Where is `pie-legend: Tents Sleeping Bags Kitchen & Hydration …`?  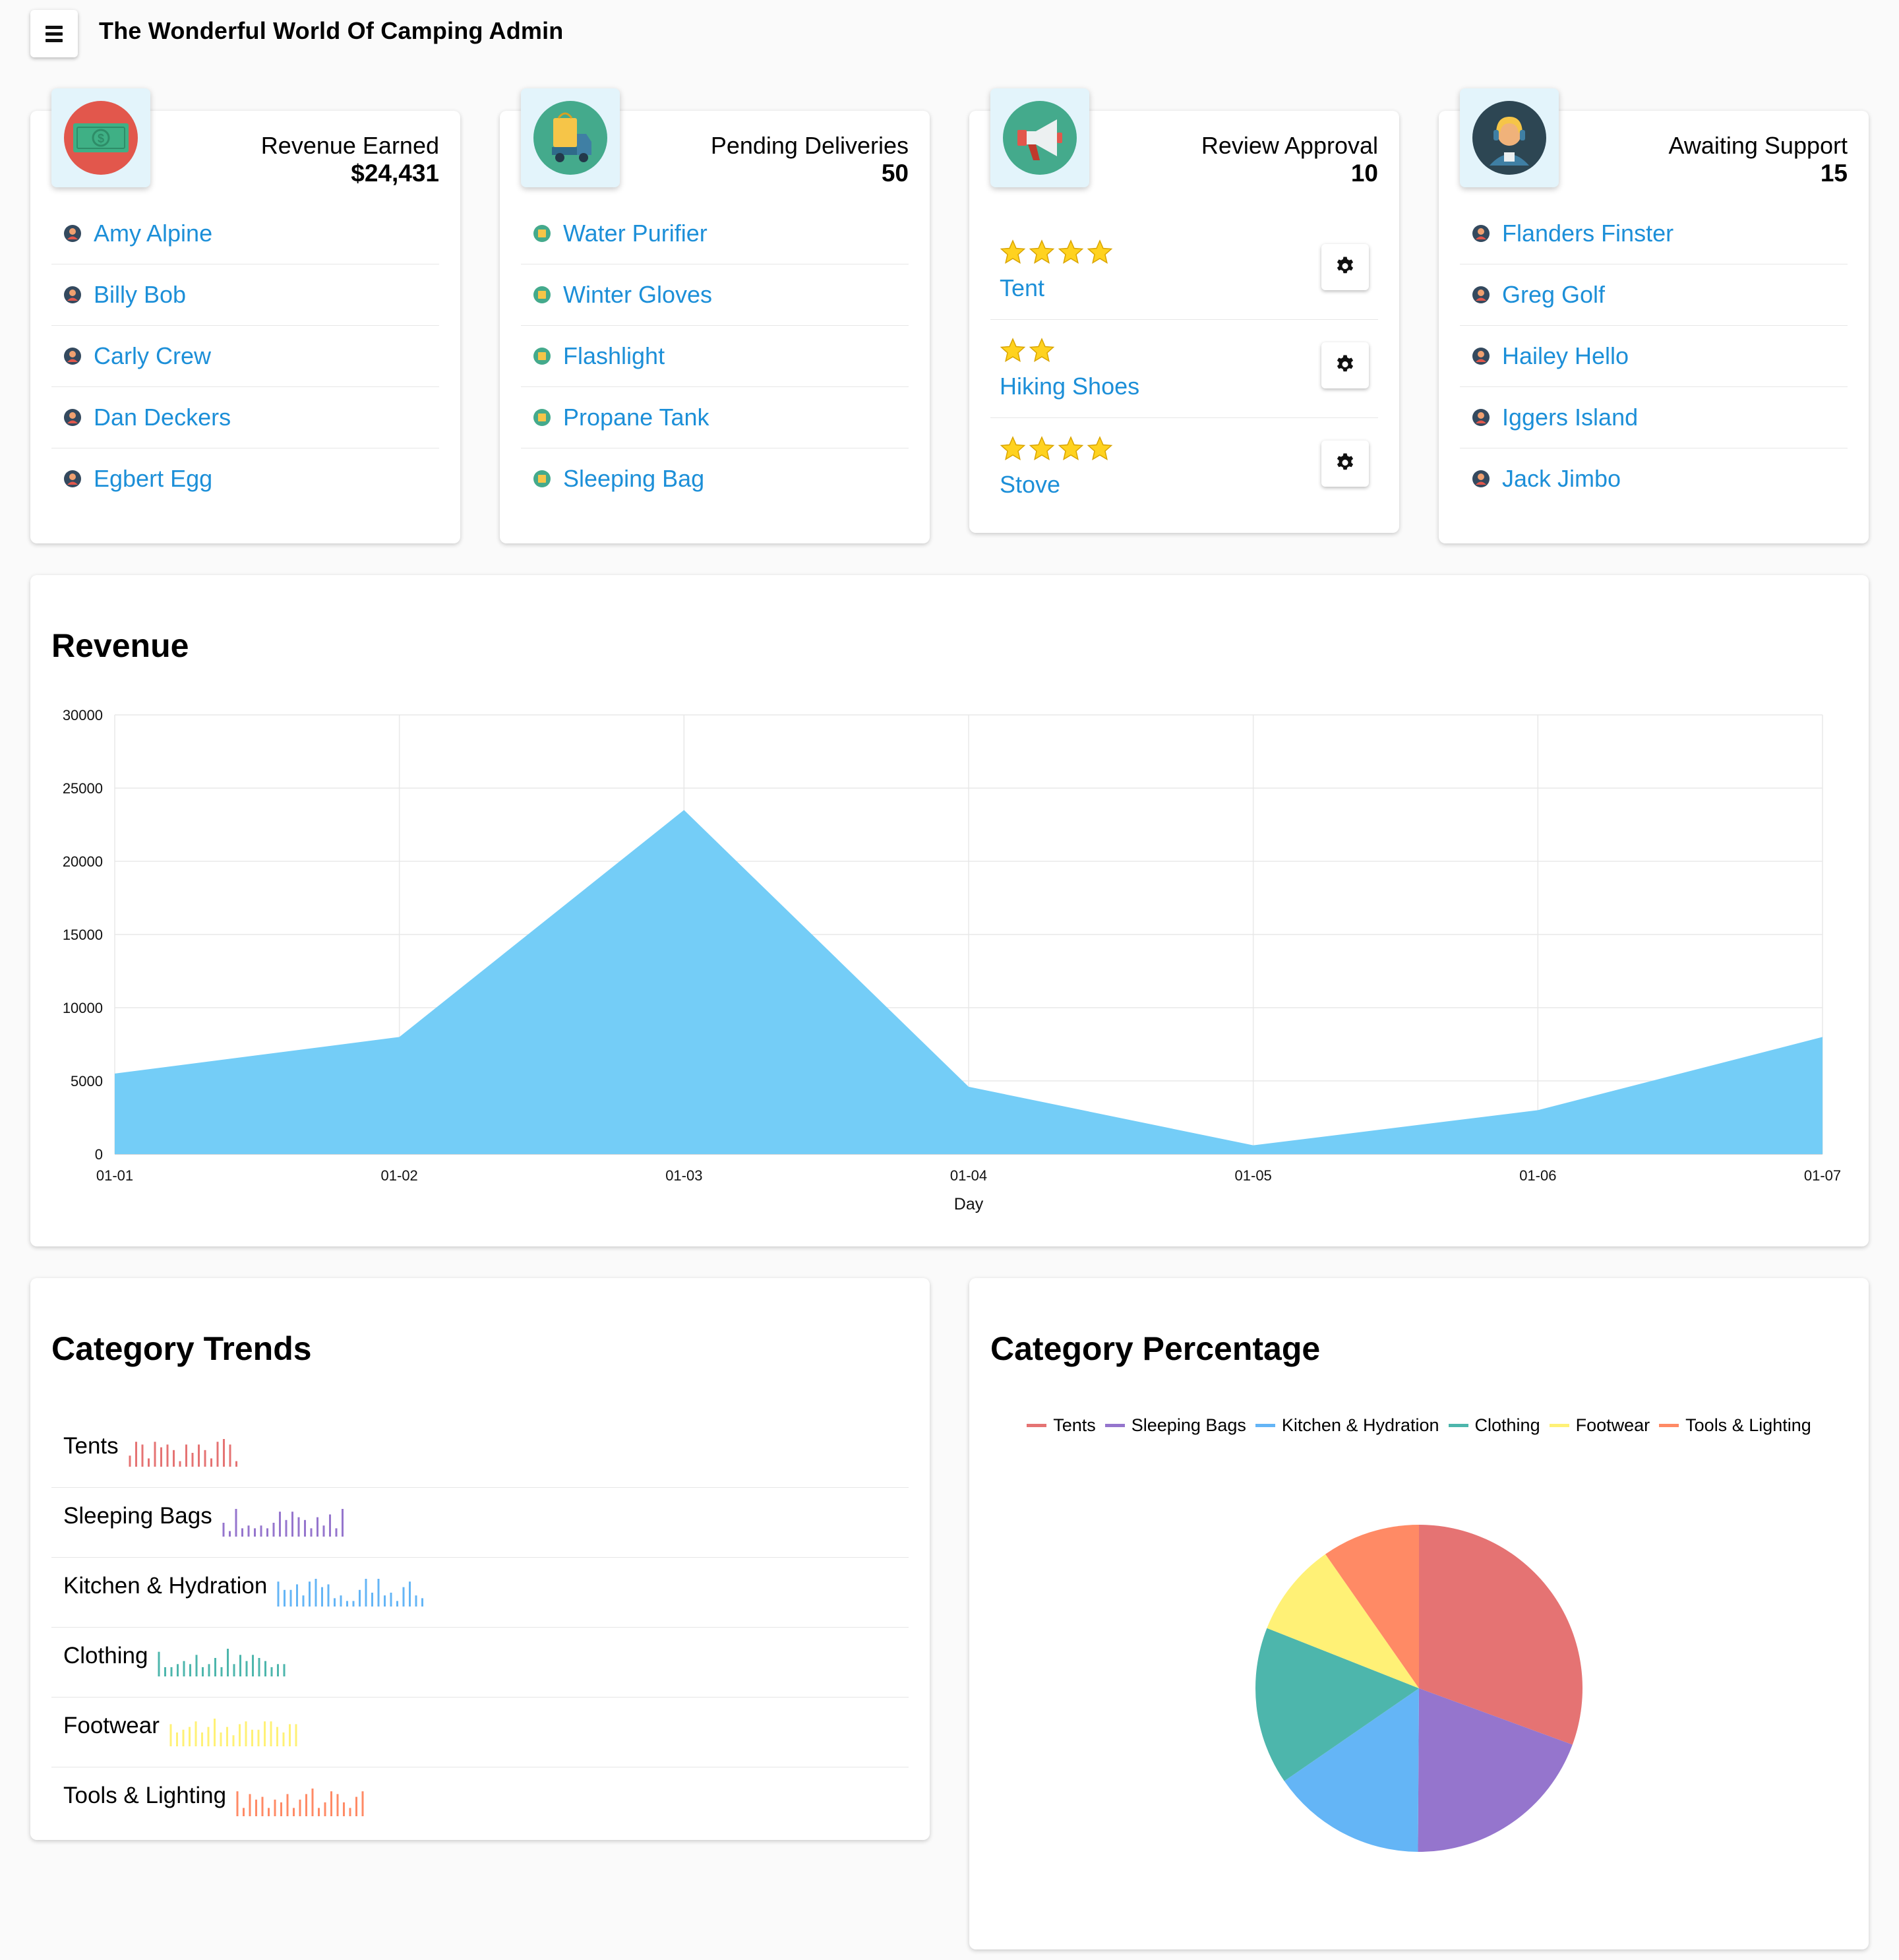 pie-legend: Tents Sleeping Bags Kitchen & Hydration … is located at coordinates (1419, 1425).